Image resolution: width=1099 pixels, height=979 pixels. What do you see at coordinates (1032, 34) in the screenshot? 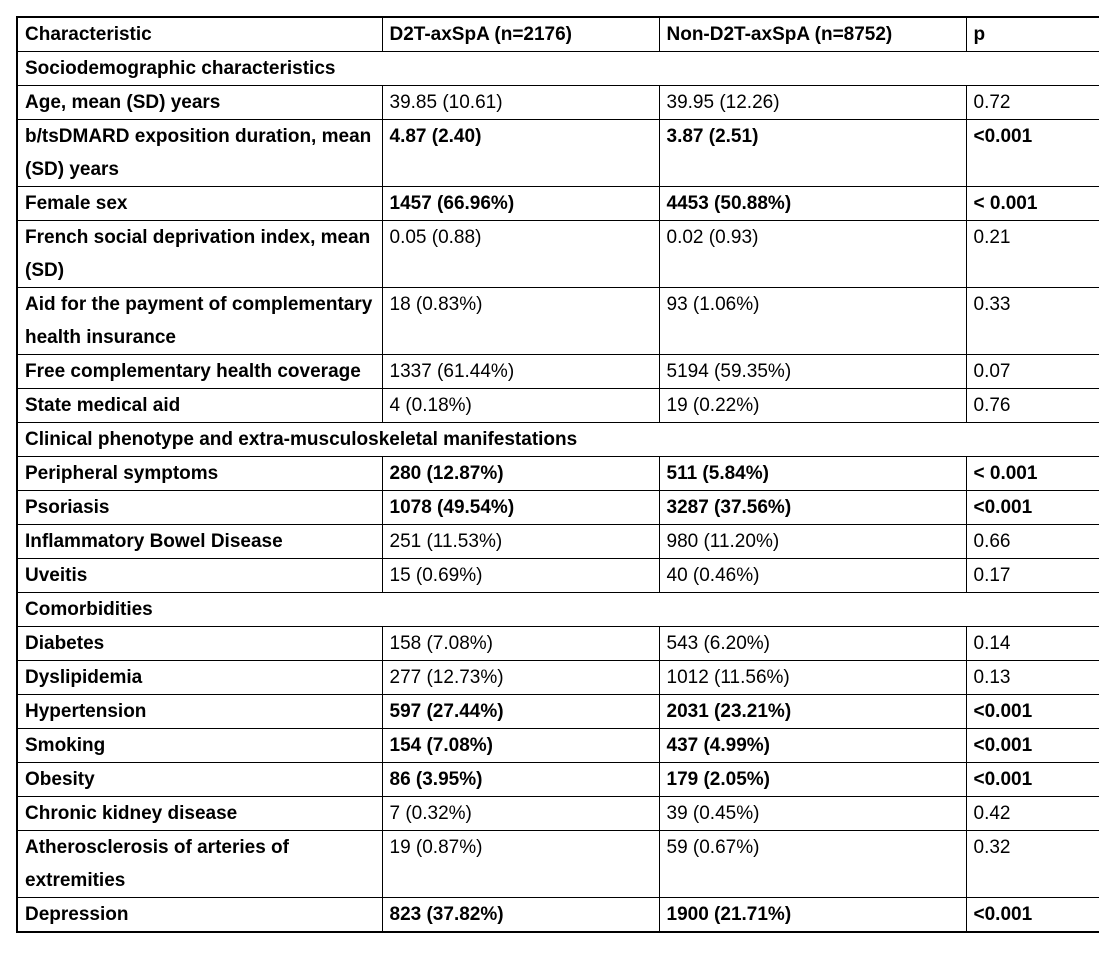
I see `column-header-p: p` at bounding box center [1032, 34].